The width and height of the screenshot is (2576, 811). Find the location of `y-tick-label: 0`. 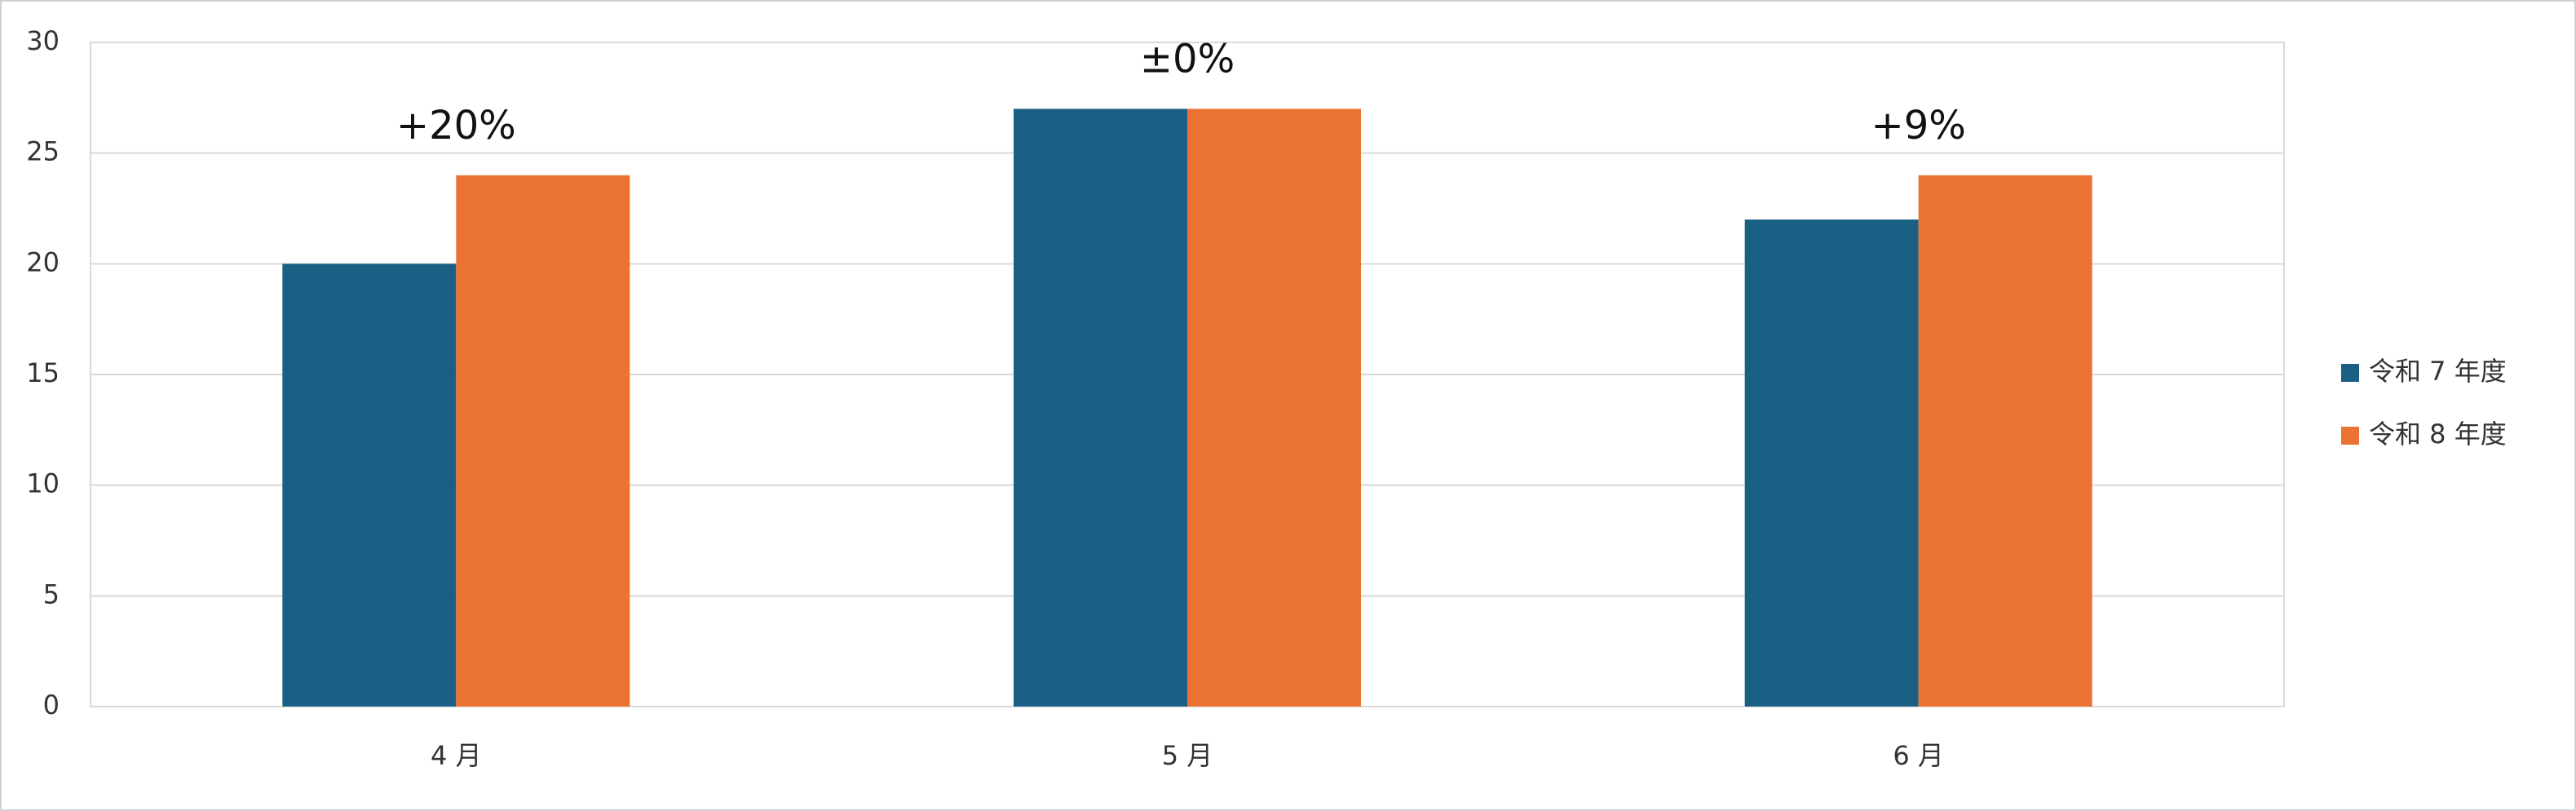

y-tick-label: 0 is located at coordinates (51, 704).